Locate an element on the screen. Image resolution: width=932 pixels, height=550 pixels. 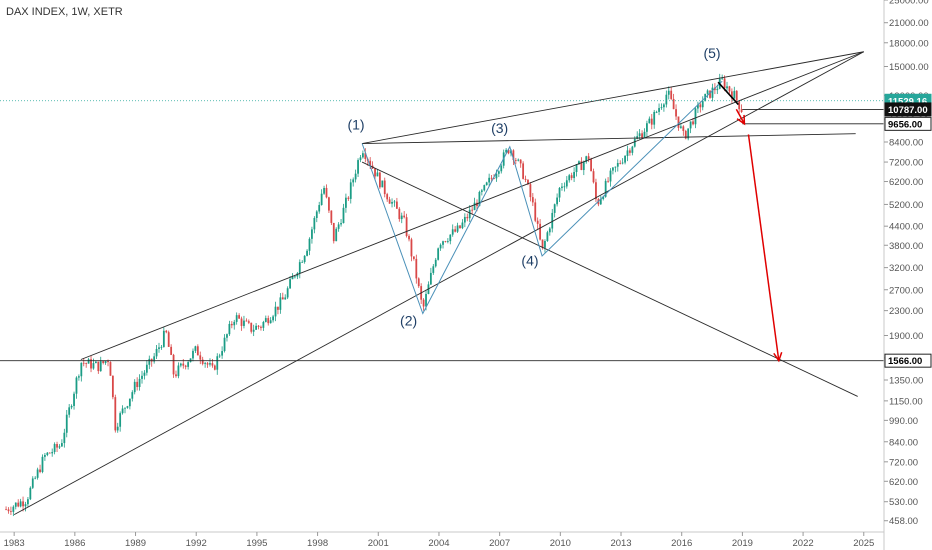
projection-arrow-head is located at coordinates (741, 120).